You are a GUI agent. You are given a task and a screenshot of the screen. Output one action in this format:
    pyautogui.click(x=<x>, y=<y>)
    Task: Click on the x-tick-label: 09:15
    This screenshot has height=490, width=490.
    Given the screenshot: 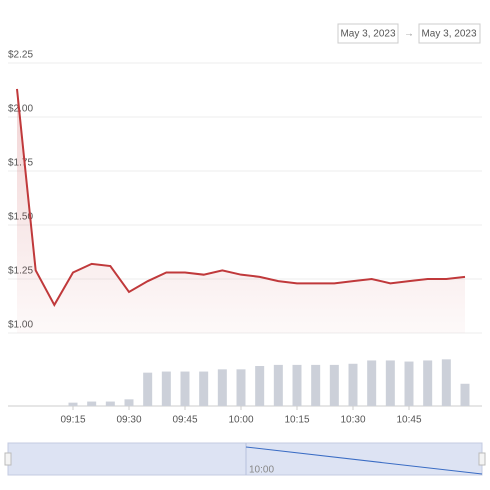 What is the action you would take?
    pyautogui.click(x=72, y=420)
    